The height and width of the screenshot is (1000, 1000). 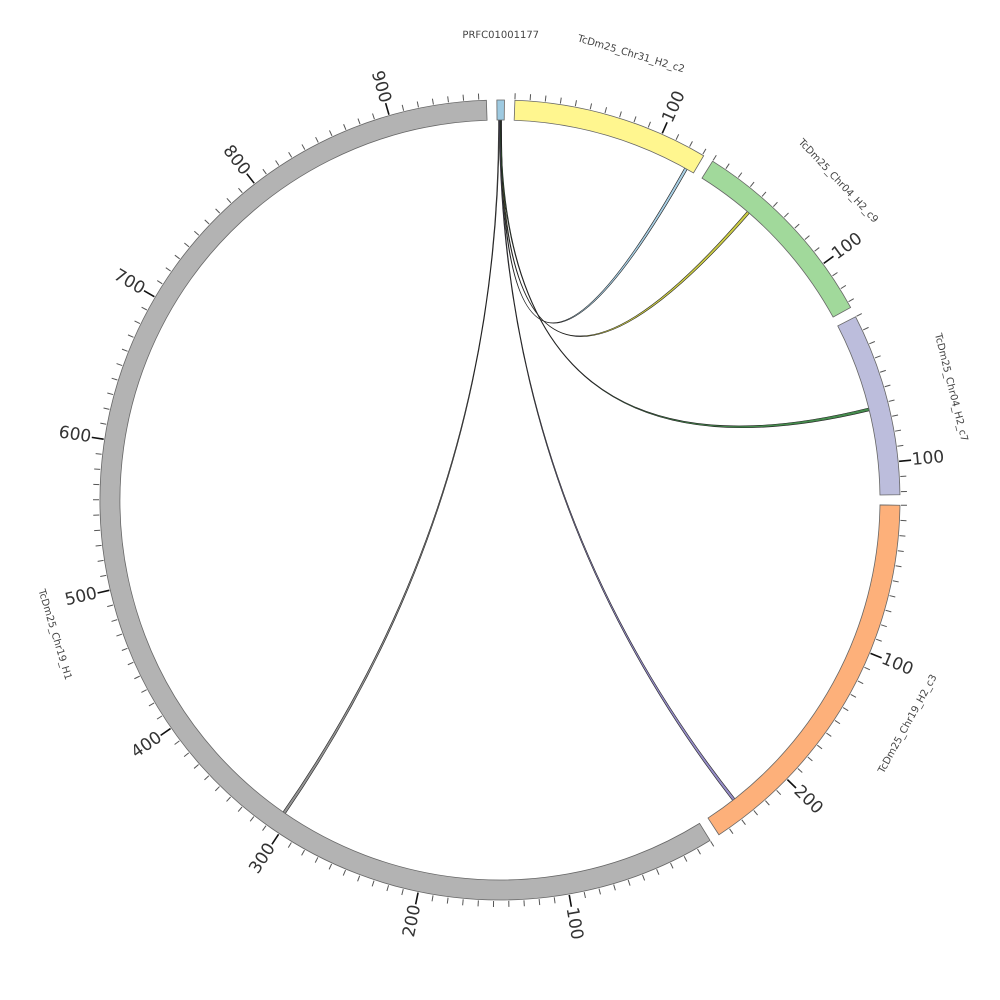 What do you see at coordinates (500, 35) in the screenshot?
I see `segment-label: PRFC01001177` at bounding box center [500, 35].